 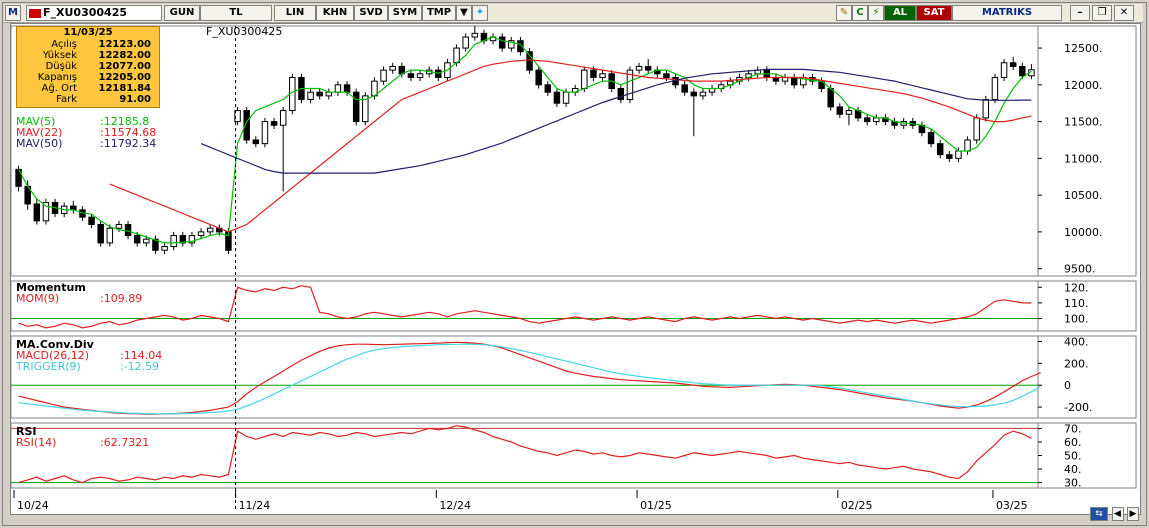 I want to click on brand-label: MATRIKS, so click(x=1007, y=13).